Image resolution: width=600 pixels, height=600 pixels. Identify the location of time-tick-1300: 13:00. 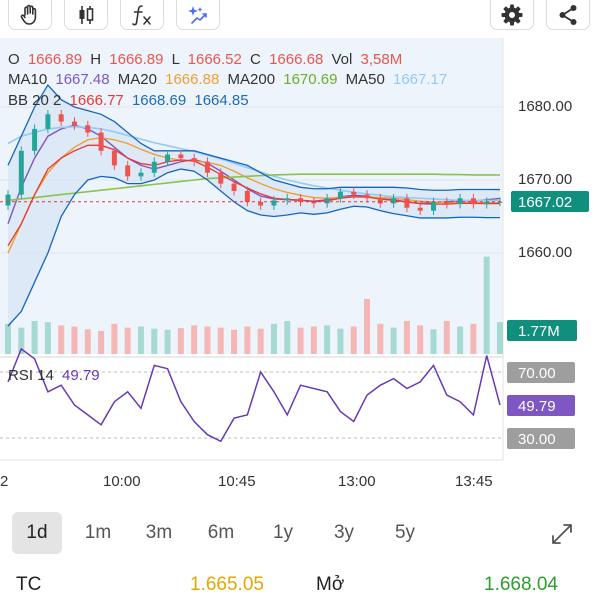
(357, 481).